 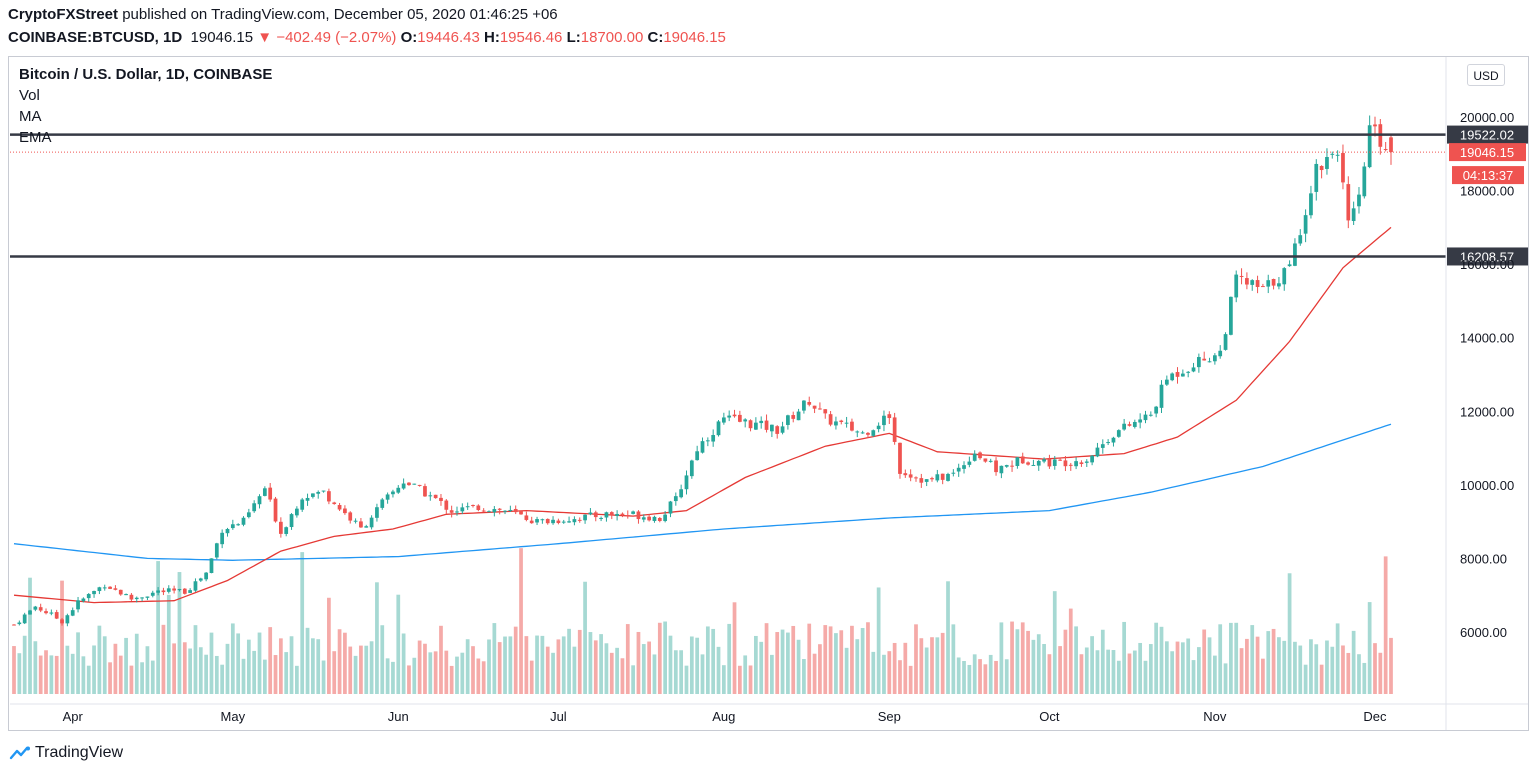 What do you see at coordinates (1486, 75) in the screenshot?
I see `currency-button: USD` at bounding box center [1486, 75].